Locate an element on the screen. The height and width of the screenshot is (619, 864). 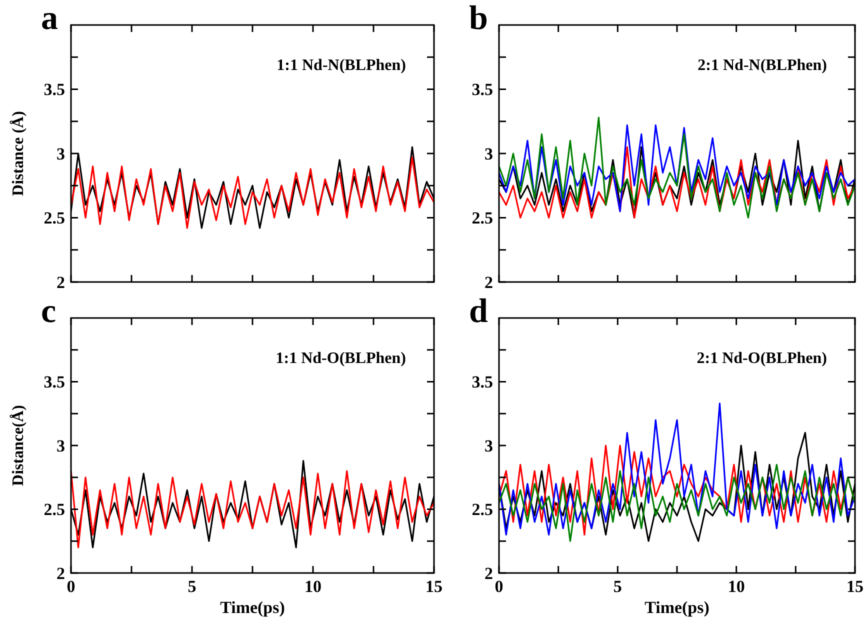
annotation: 1:1 Nd-N(BLPhen) is located at coordinates (341, 65).